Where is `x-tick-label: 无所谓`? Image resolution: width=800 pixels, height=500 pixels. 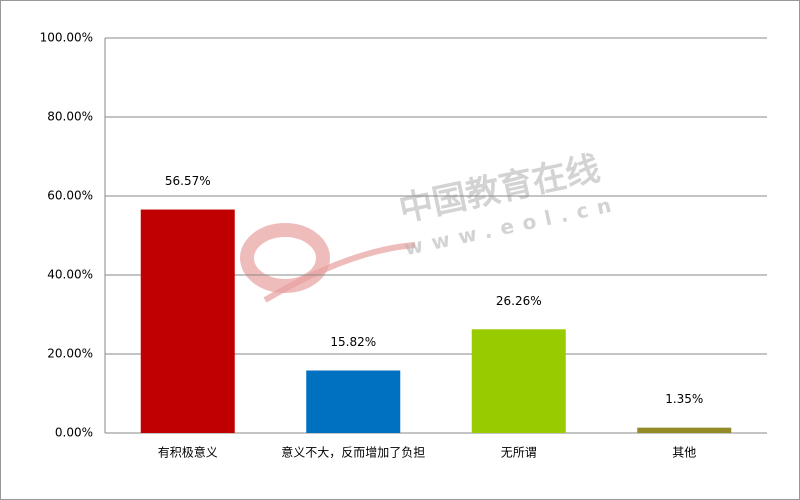 x-tick-label: 无所谓 is located at coordinates (519, 453).